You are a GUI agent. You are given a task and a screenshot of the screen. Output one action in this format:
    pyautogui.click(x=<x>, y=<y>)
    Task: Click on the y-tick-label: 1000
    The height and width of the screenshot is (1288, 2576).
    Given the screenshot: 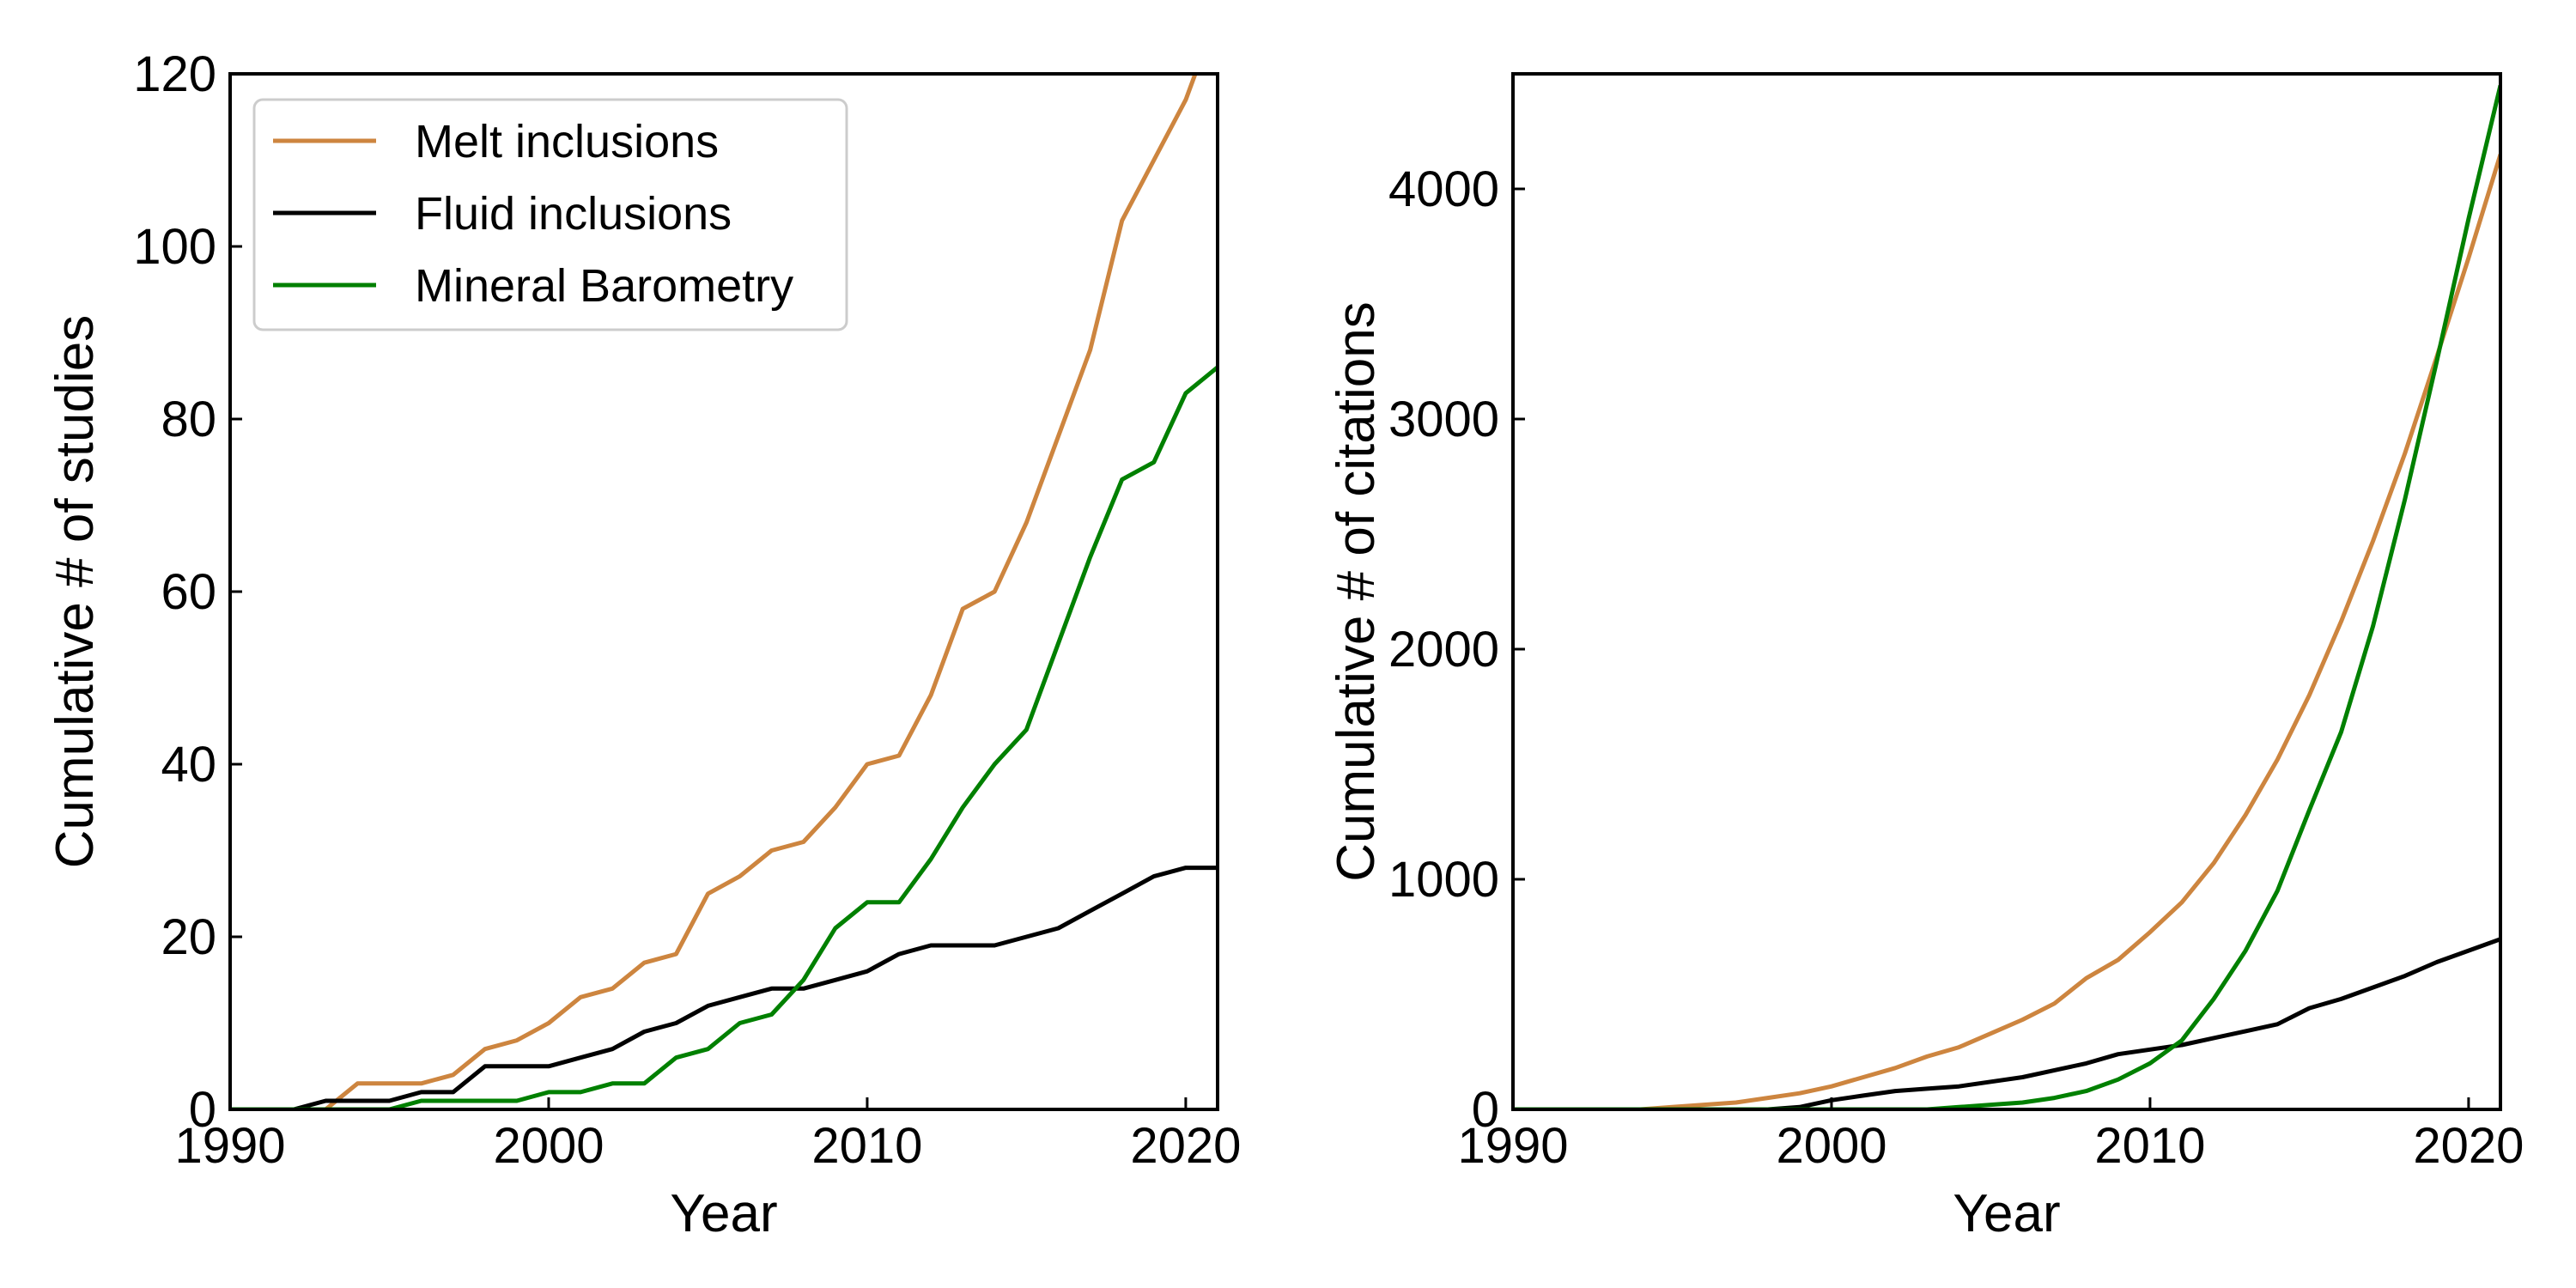 What is the action you would take?
    pyautogui.click(x=1444, y=880)
    